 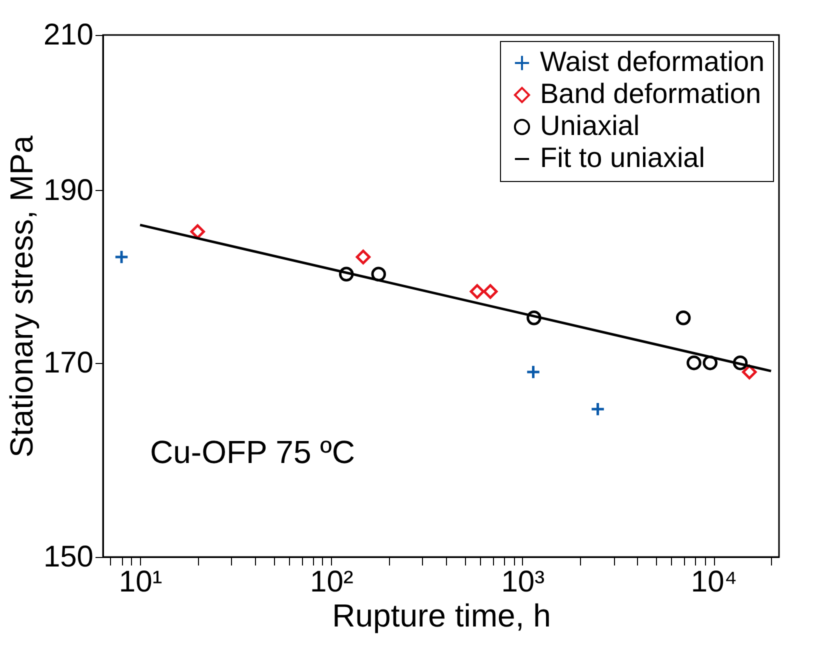 What do you see at coordinates (651, 93) in the screenshot?
I see `legend-label: Band deformation` at bounding box center [651, 93].